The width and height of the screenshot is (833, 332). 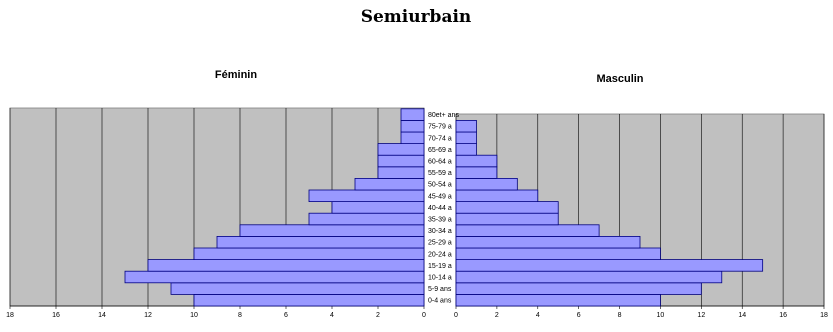 What do you see at coordinates (440, 266) in the screenshot?
I see `age-group-label: 15-19 a` at bounding box center [440, 266].